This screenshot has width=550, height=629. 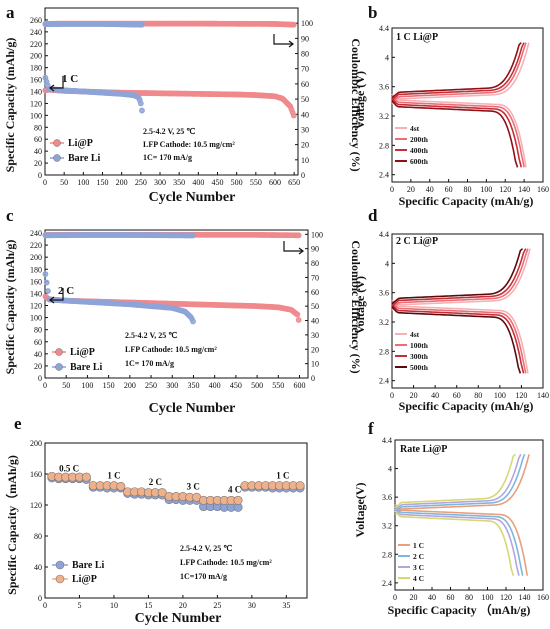 What do you see at coordinates (430, 189) in the screenshot?
I see `x-tick-label-b: 40` at bounding box center [430, 189].